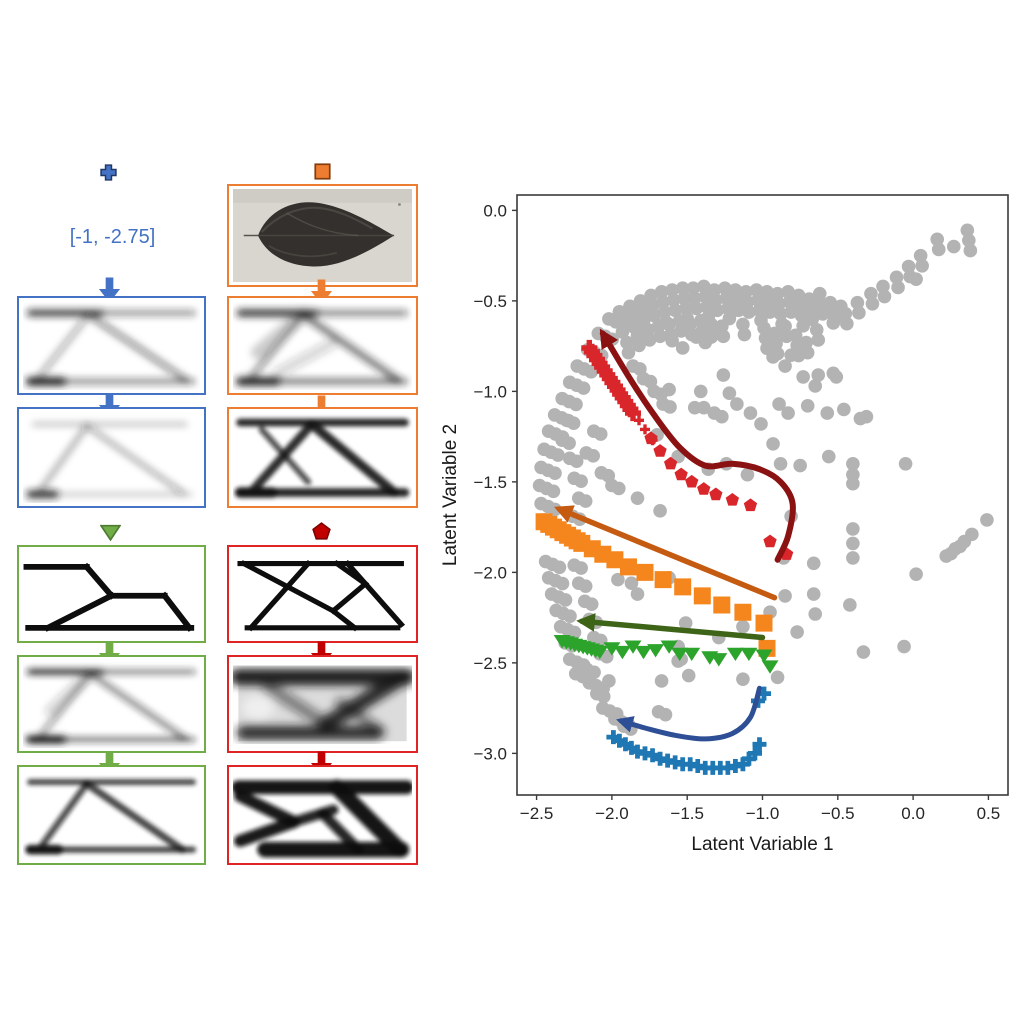 Image resolution: width=1026 pixels, height=1026 pixels. What do you see at coordinates (989, 813) in the screenshot?
I see `x-tick-label: 0.5` at bounding box center [989, 813].